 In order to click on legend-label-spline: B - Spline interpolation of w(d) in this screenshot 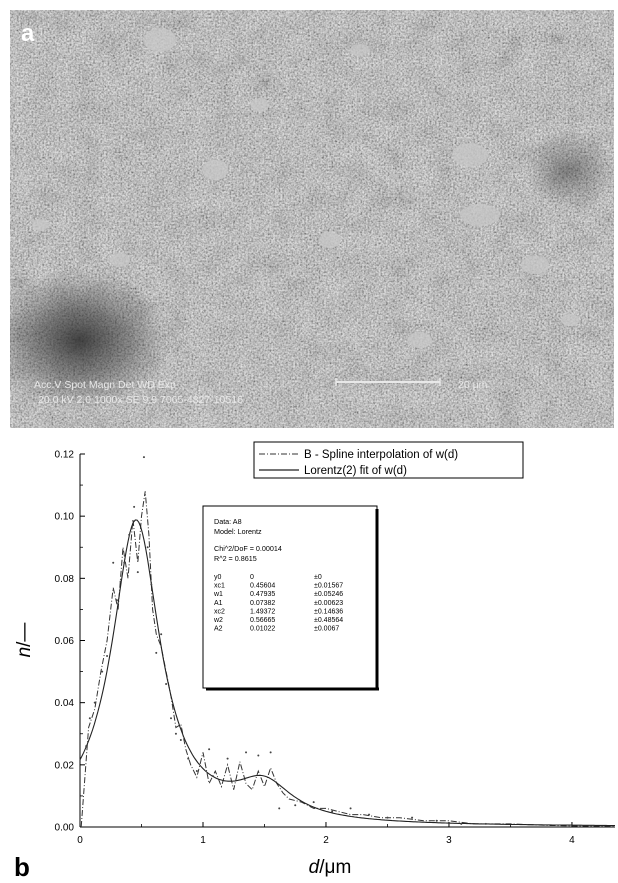, I will do `click(381, 455)`.